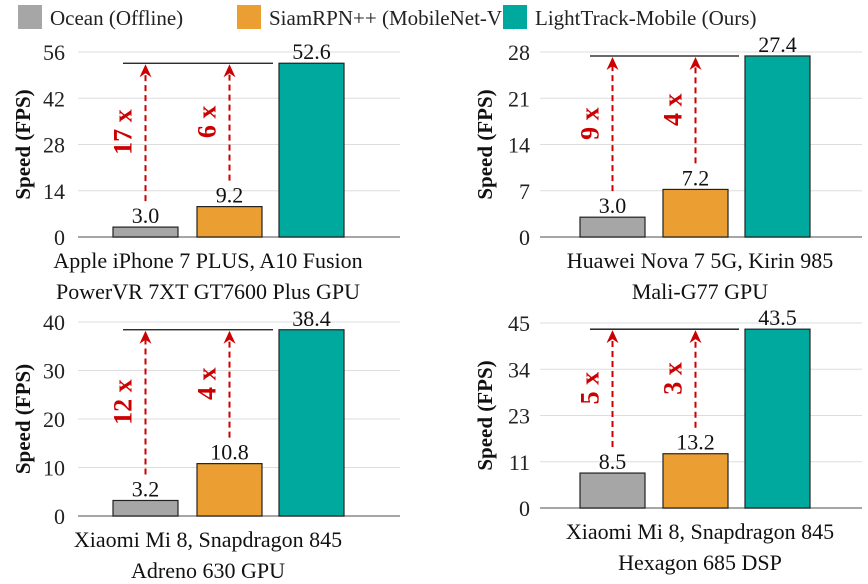 This screenshot has height=584, width=868. I want to click on y-tick-label: 40, so click(54, 322).